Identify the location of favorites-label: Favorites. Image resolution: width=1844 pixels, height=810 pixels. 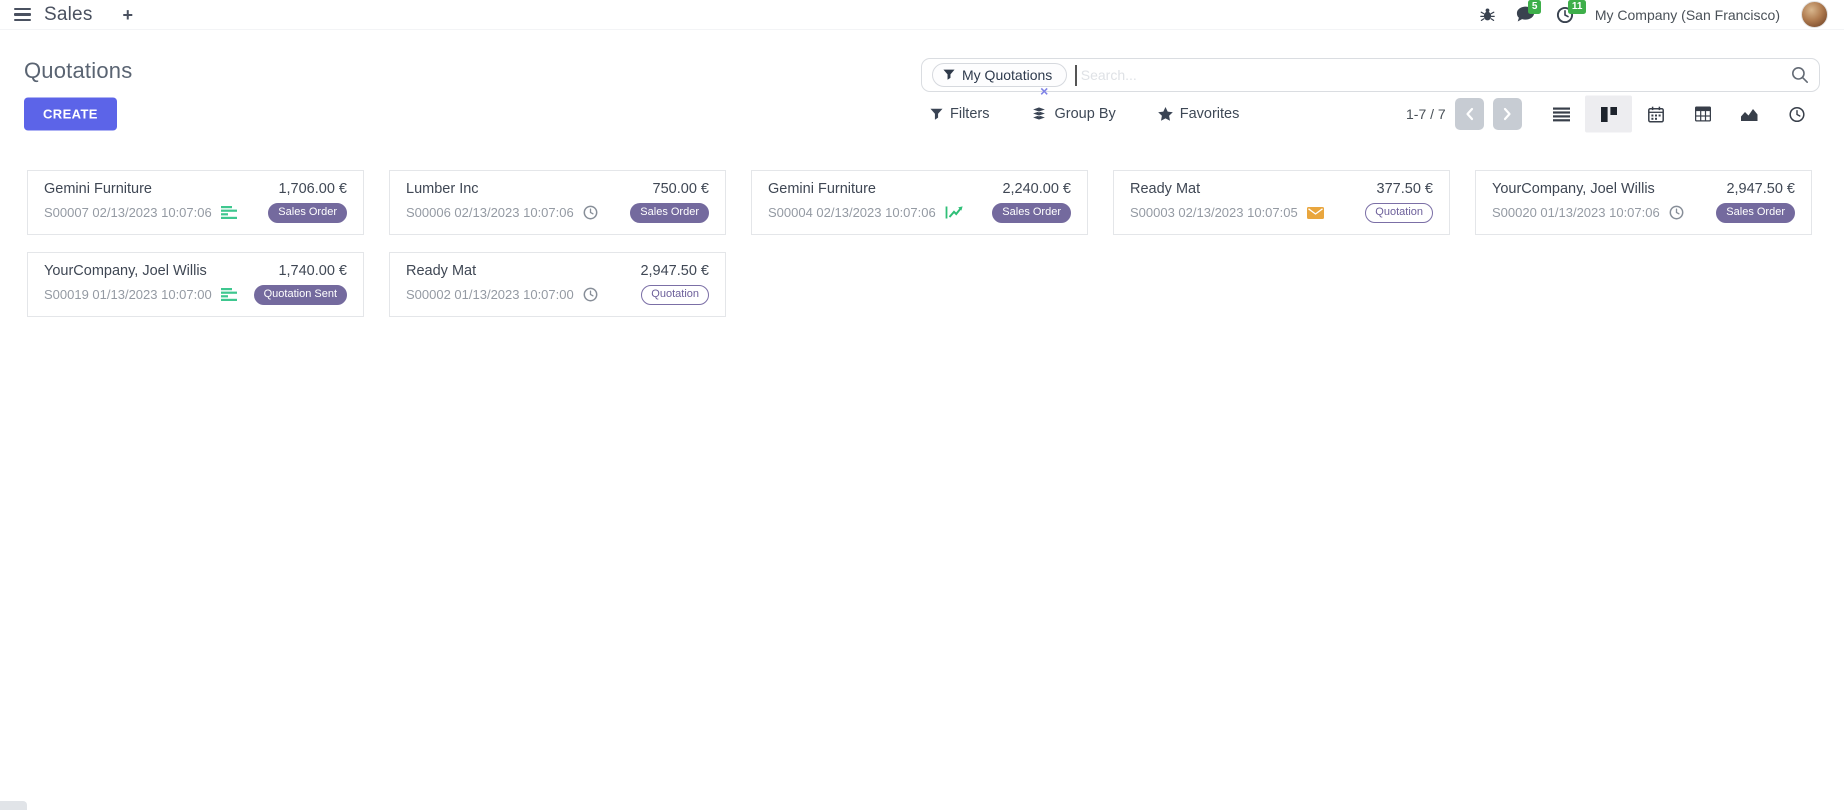
(1209, 114).